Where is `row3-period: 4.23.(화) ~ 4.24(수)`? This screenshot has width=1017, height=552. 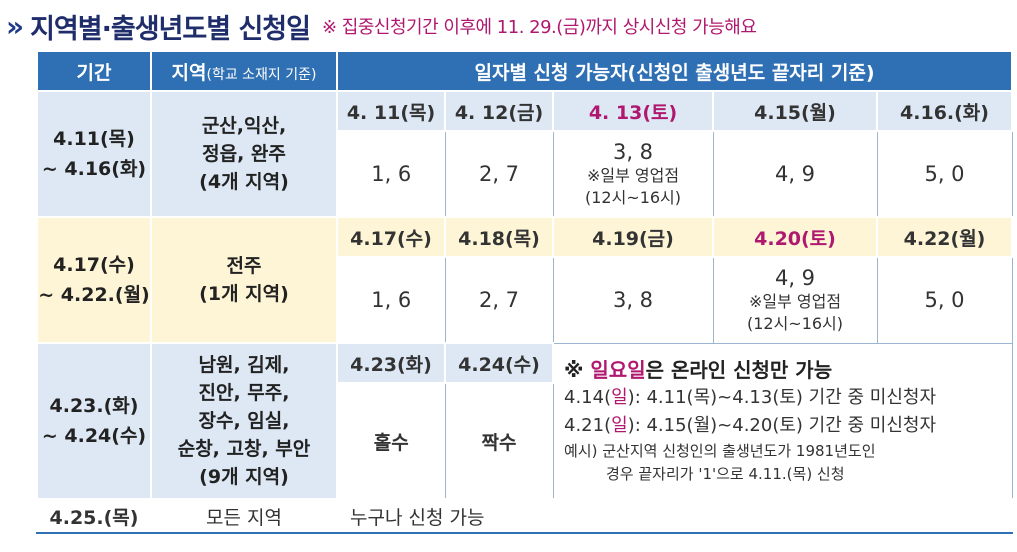
row3-period: 4.23.(화) ~ 4.24(수) is located at coordinates (94, 421).